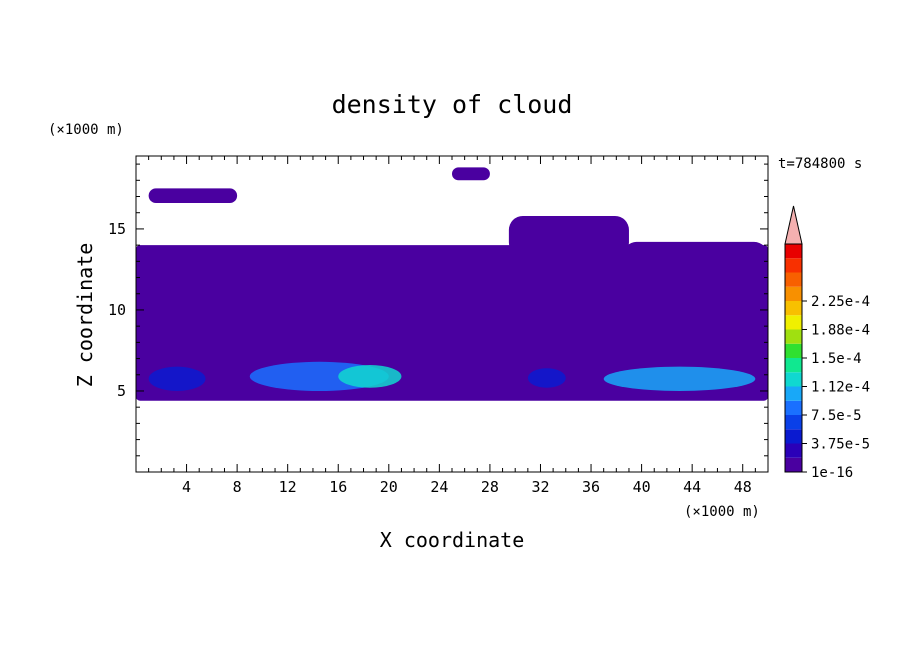  What do you see at coordinates (288, 487) in the screenshot?
I see `x-tick-label: 12` at bounding box center [288, 487].